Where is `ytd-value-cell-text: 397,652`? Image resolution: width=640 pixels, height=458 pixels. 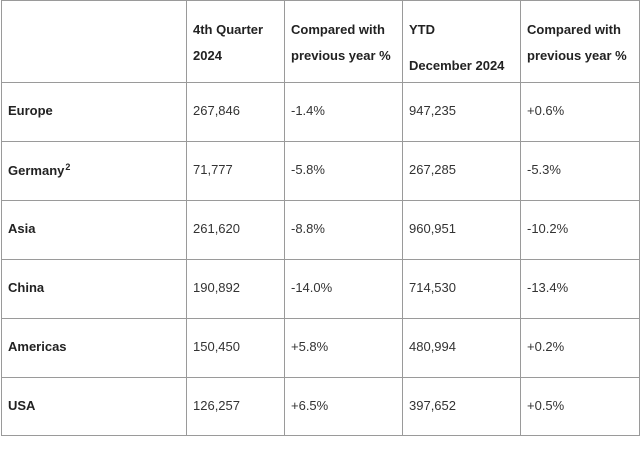
ytd-value-cell-text: 397,652 is located at coordinates (432, 405).